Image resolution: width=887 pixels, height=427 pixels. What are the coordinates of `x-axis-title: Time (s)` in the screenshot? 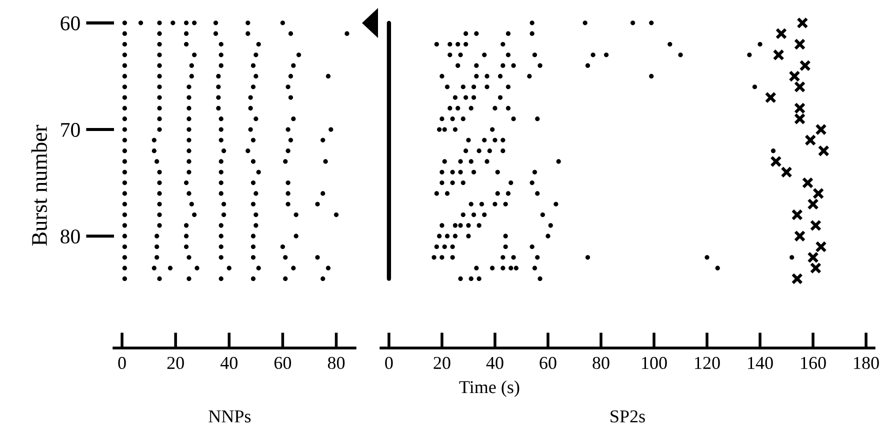 It's located at (489, 388).